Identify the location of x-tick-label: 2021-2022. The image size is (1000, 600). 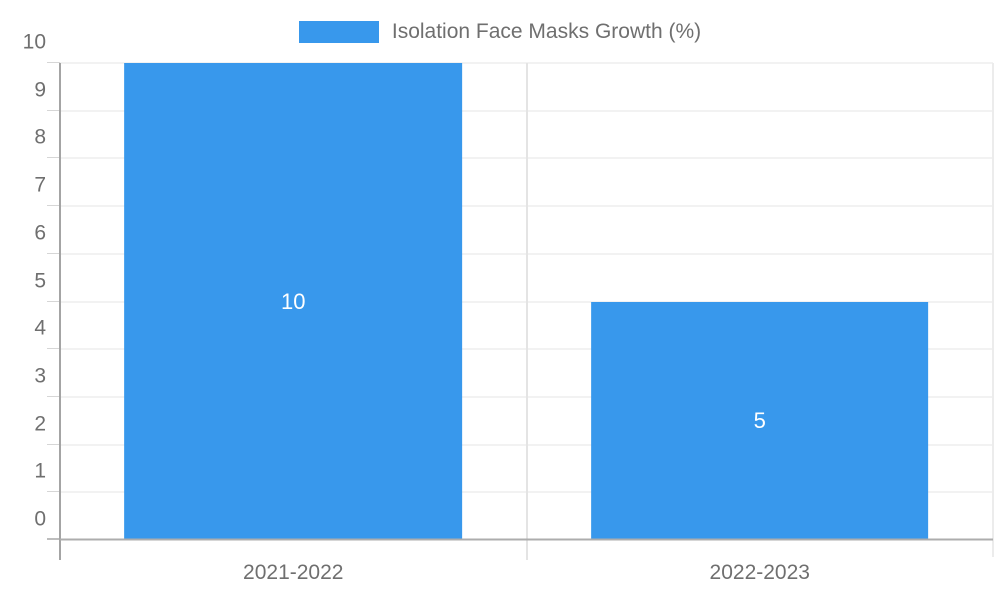
(293, 572).